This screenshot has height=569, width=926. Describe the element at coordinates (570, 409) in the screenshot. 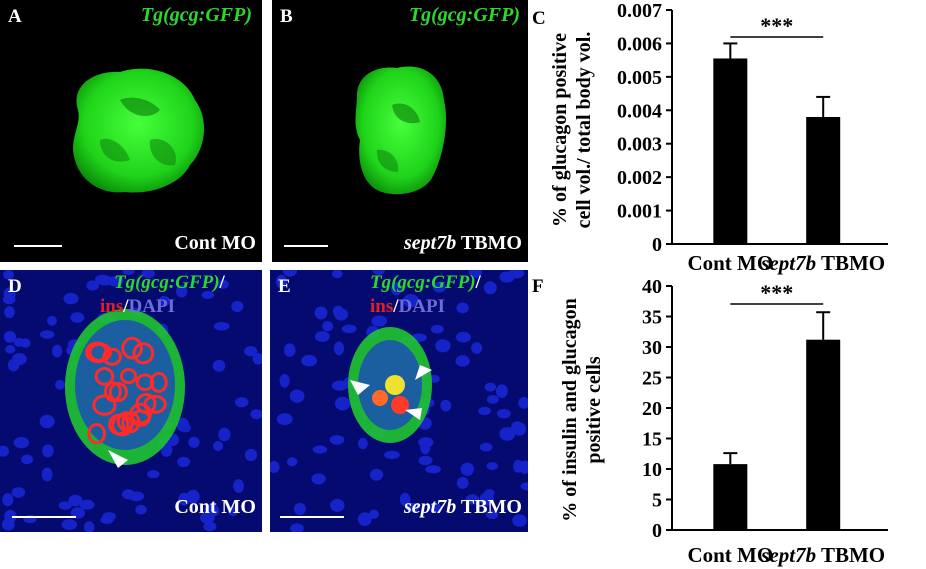

I see `y-axis-label-line1: % of insulin and glucagon` at that location.